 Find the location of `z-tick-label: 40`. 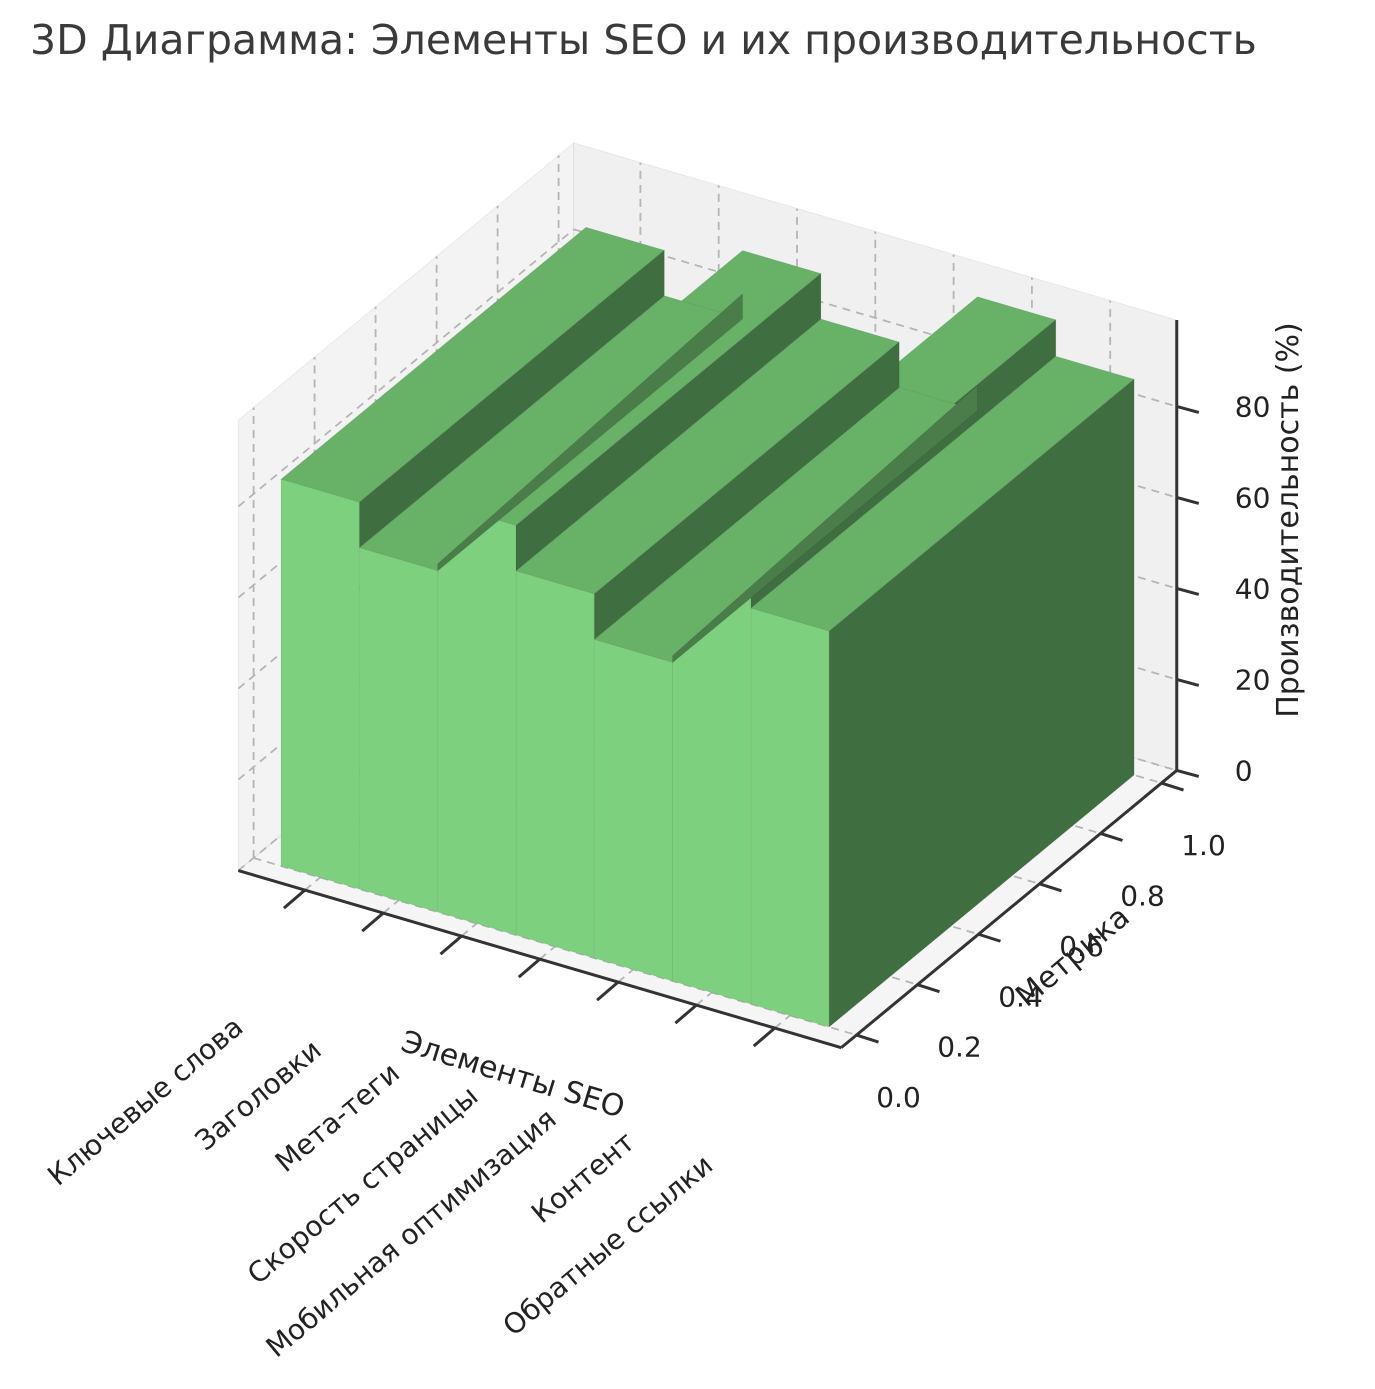

z-tick-label: 40 is located at coordinates (1253, 588).